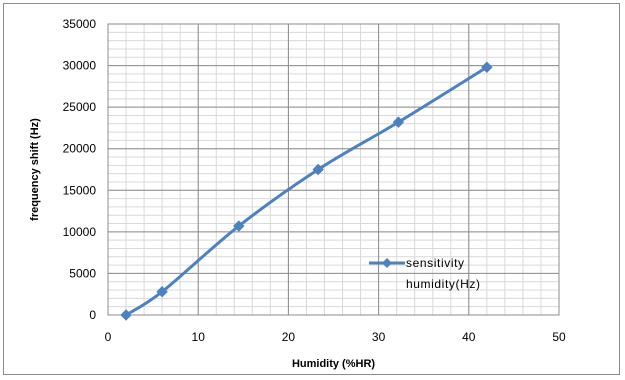 The image size is (625, 380). What do you see at coordinates (289, 337) in the screenshot?
I see `x-tick-label: 20` at bounding box center [289, 337].